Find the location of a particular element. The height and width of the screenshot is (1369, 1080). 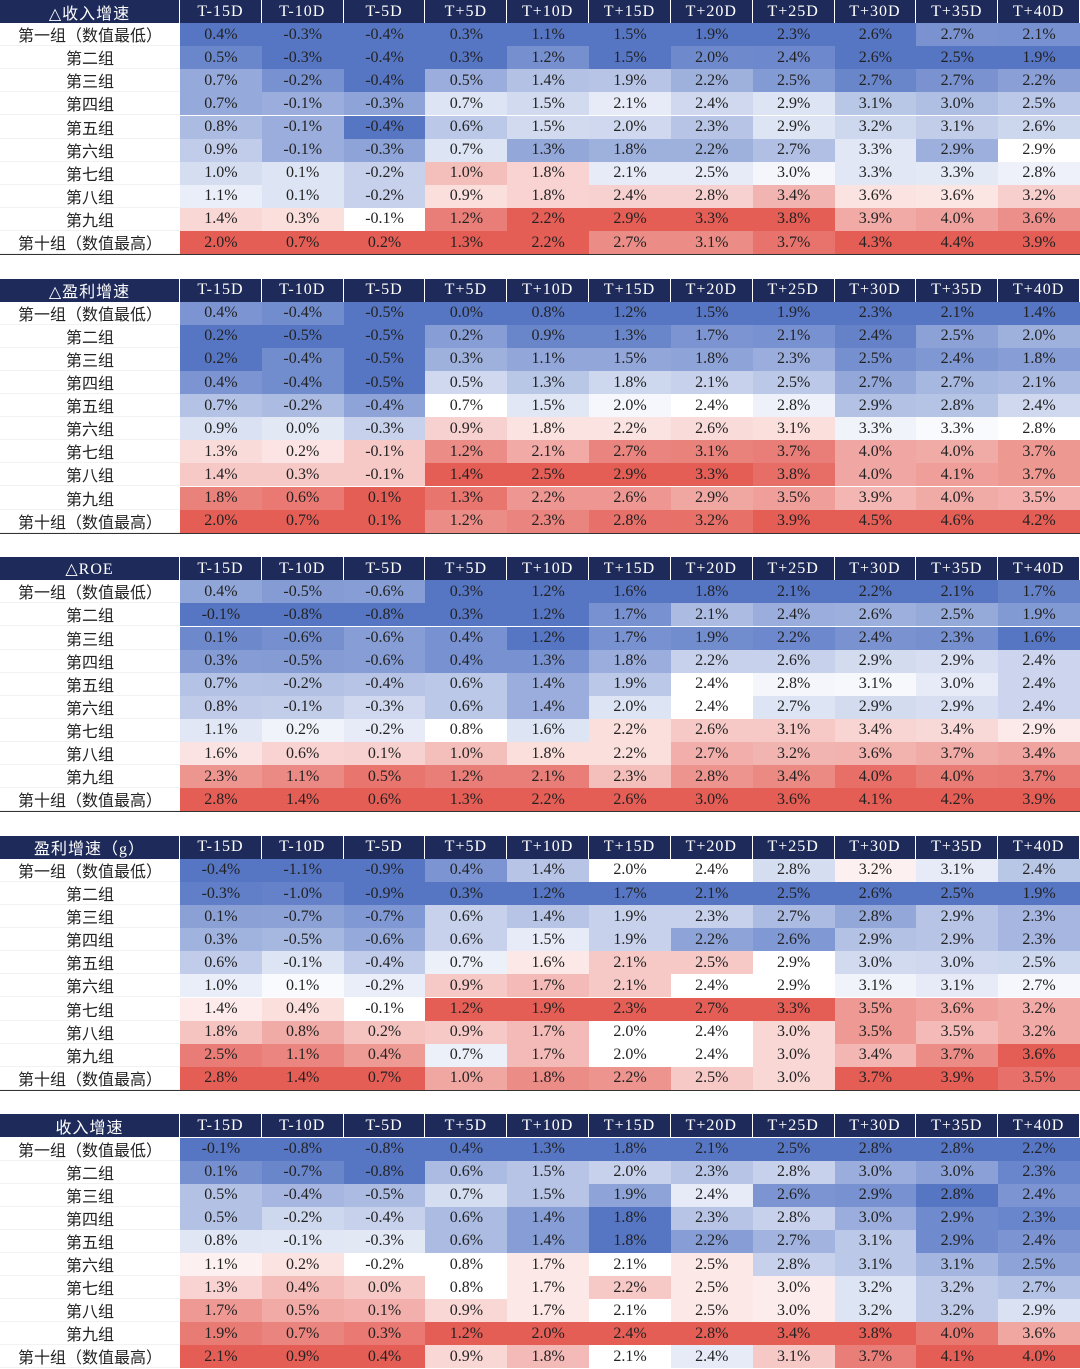

heat-cell: 4.2% is located at coordinates (1039, 521).